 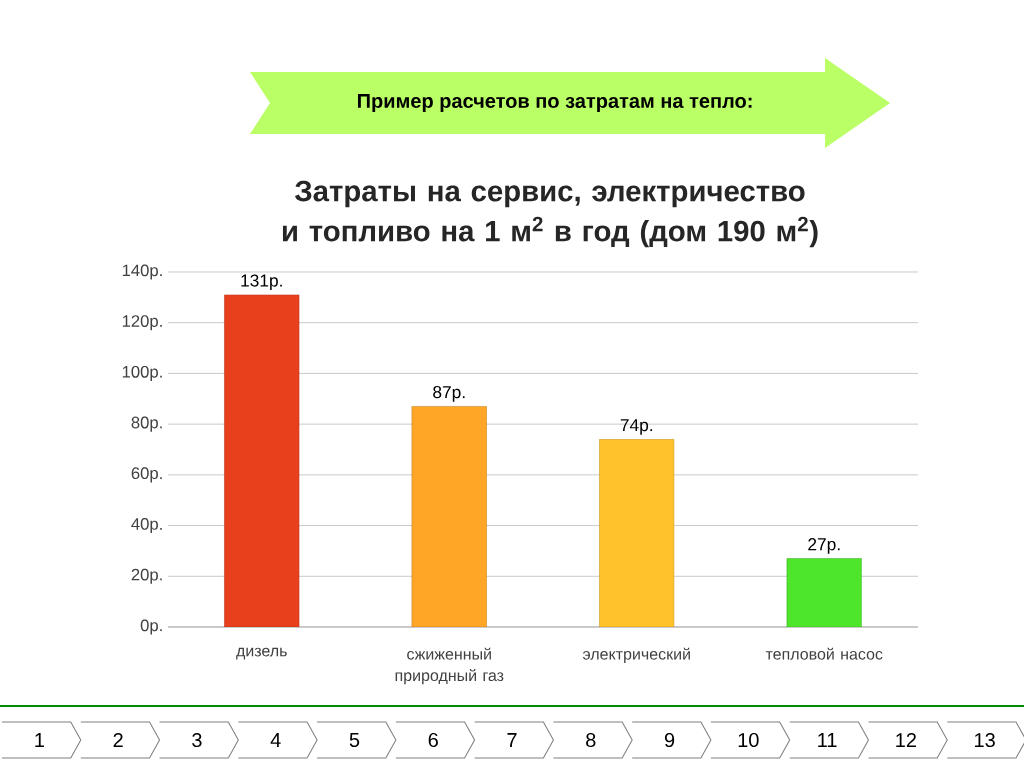 I want to click on text: 13, so click(x=985, y=740).